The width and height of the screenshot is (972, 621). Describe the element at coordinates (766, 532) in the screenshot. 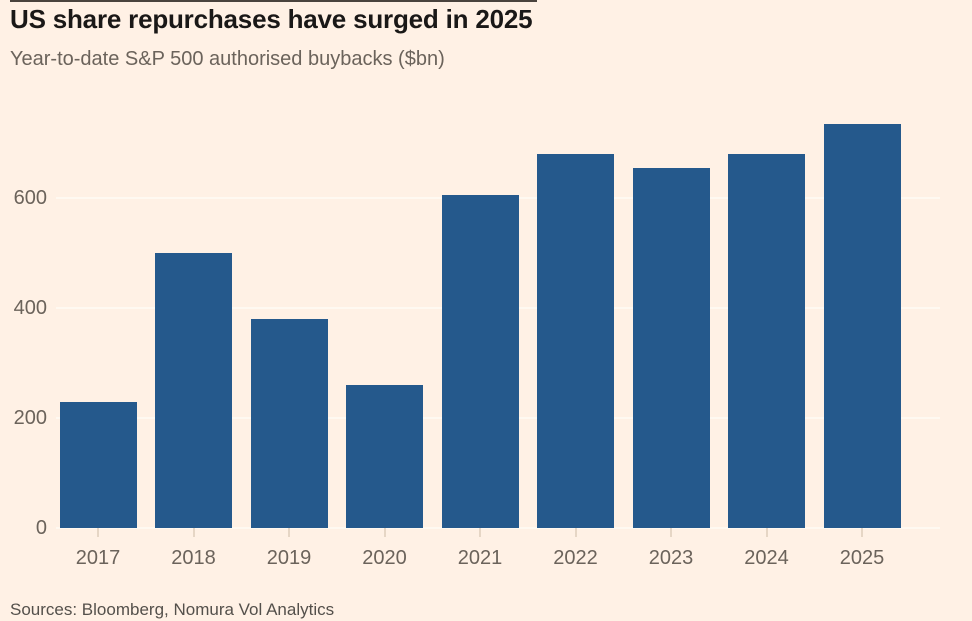

I see `x-axis-tick-2024` at that location.